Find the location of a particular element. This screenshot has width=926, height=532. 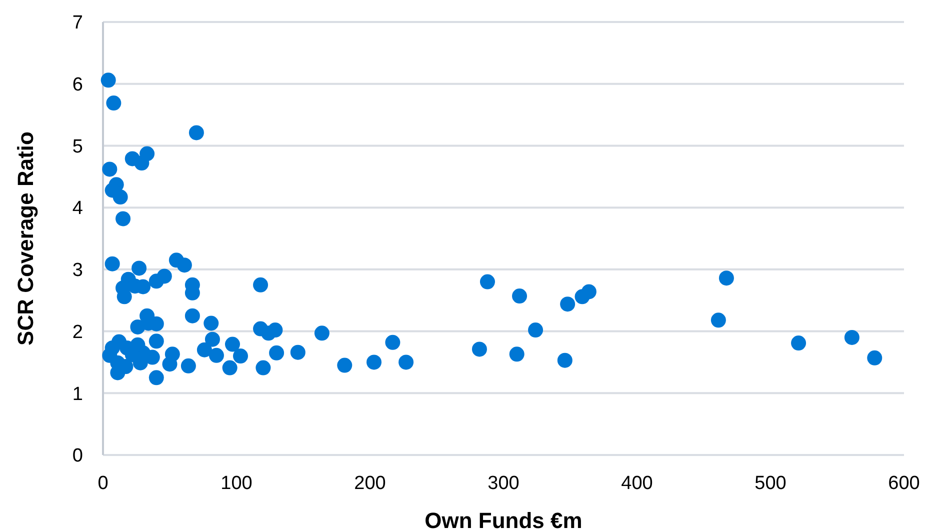

y-tick-label: 2 is located at coordinates (77, 332).